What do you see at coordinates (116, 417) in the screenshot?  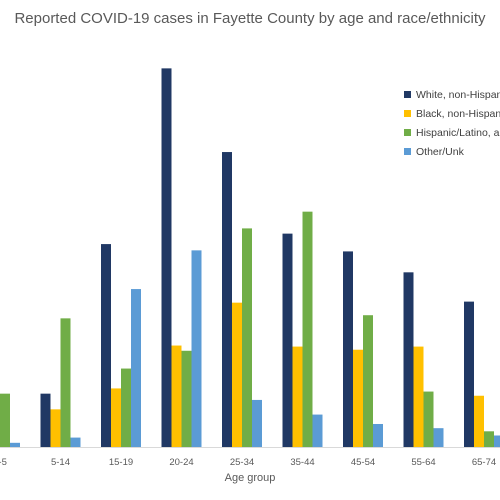 I see `bar-15-19-black` at bounding box center [116, 417].